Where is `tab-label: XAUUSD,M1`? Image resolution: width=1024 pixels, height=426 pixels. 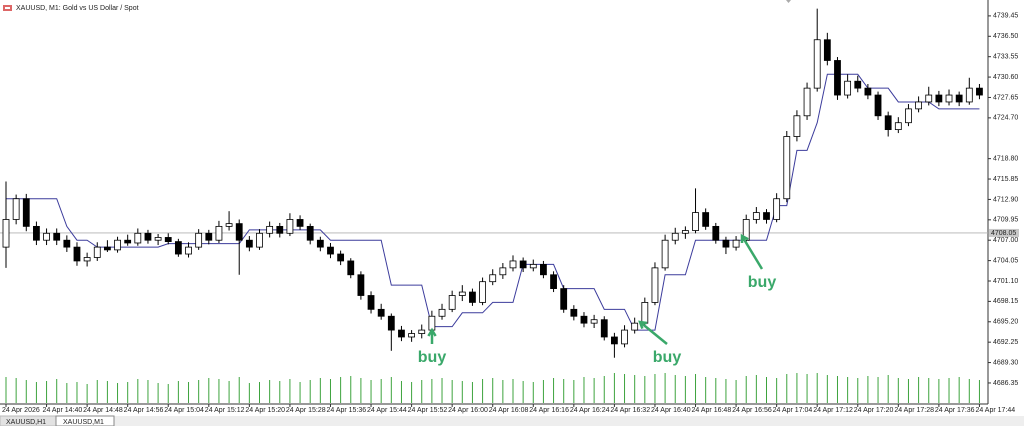 tab-label: XAUUSD,M1 is located at coordinates (83, 422).